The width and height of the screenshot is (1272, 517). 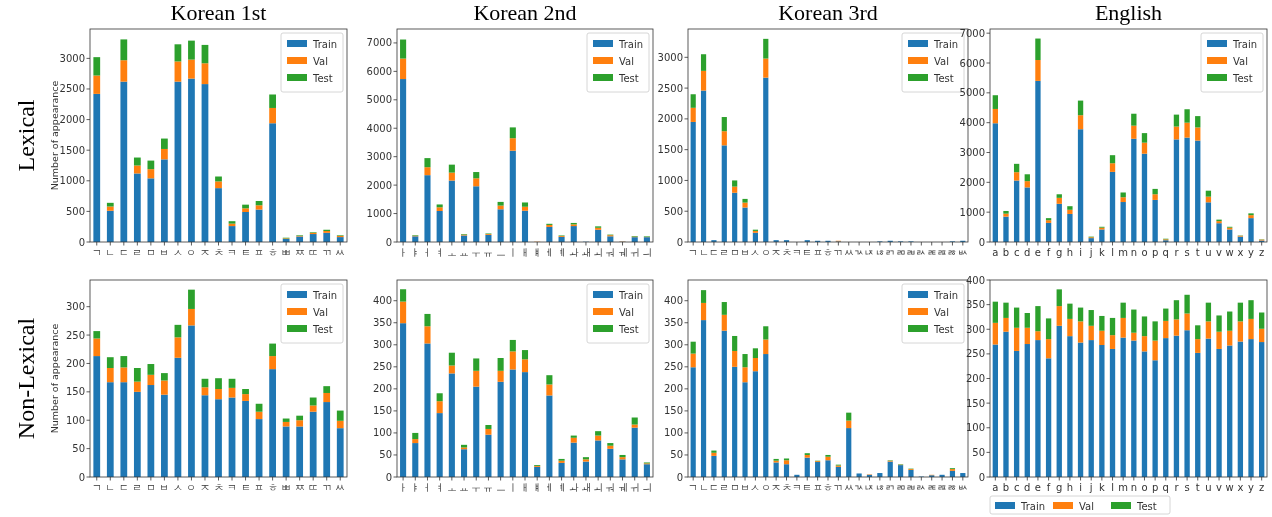 I want to click on x-tick-label: ㄽ, so click(x=921, y=252).